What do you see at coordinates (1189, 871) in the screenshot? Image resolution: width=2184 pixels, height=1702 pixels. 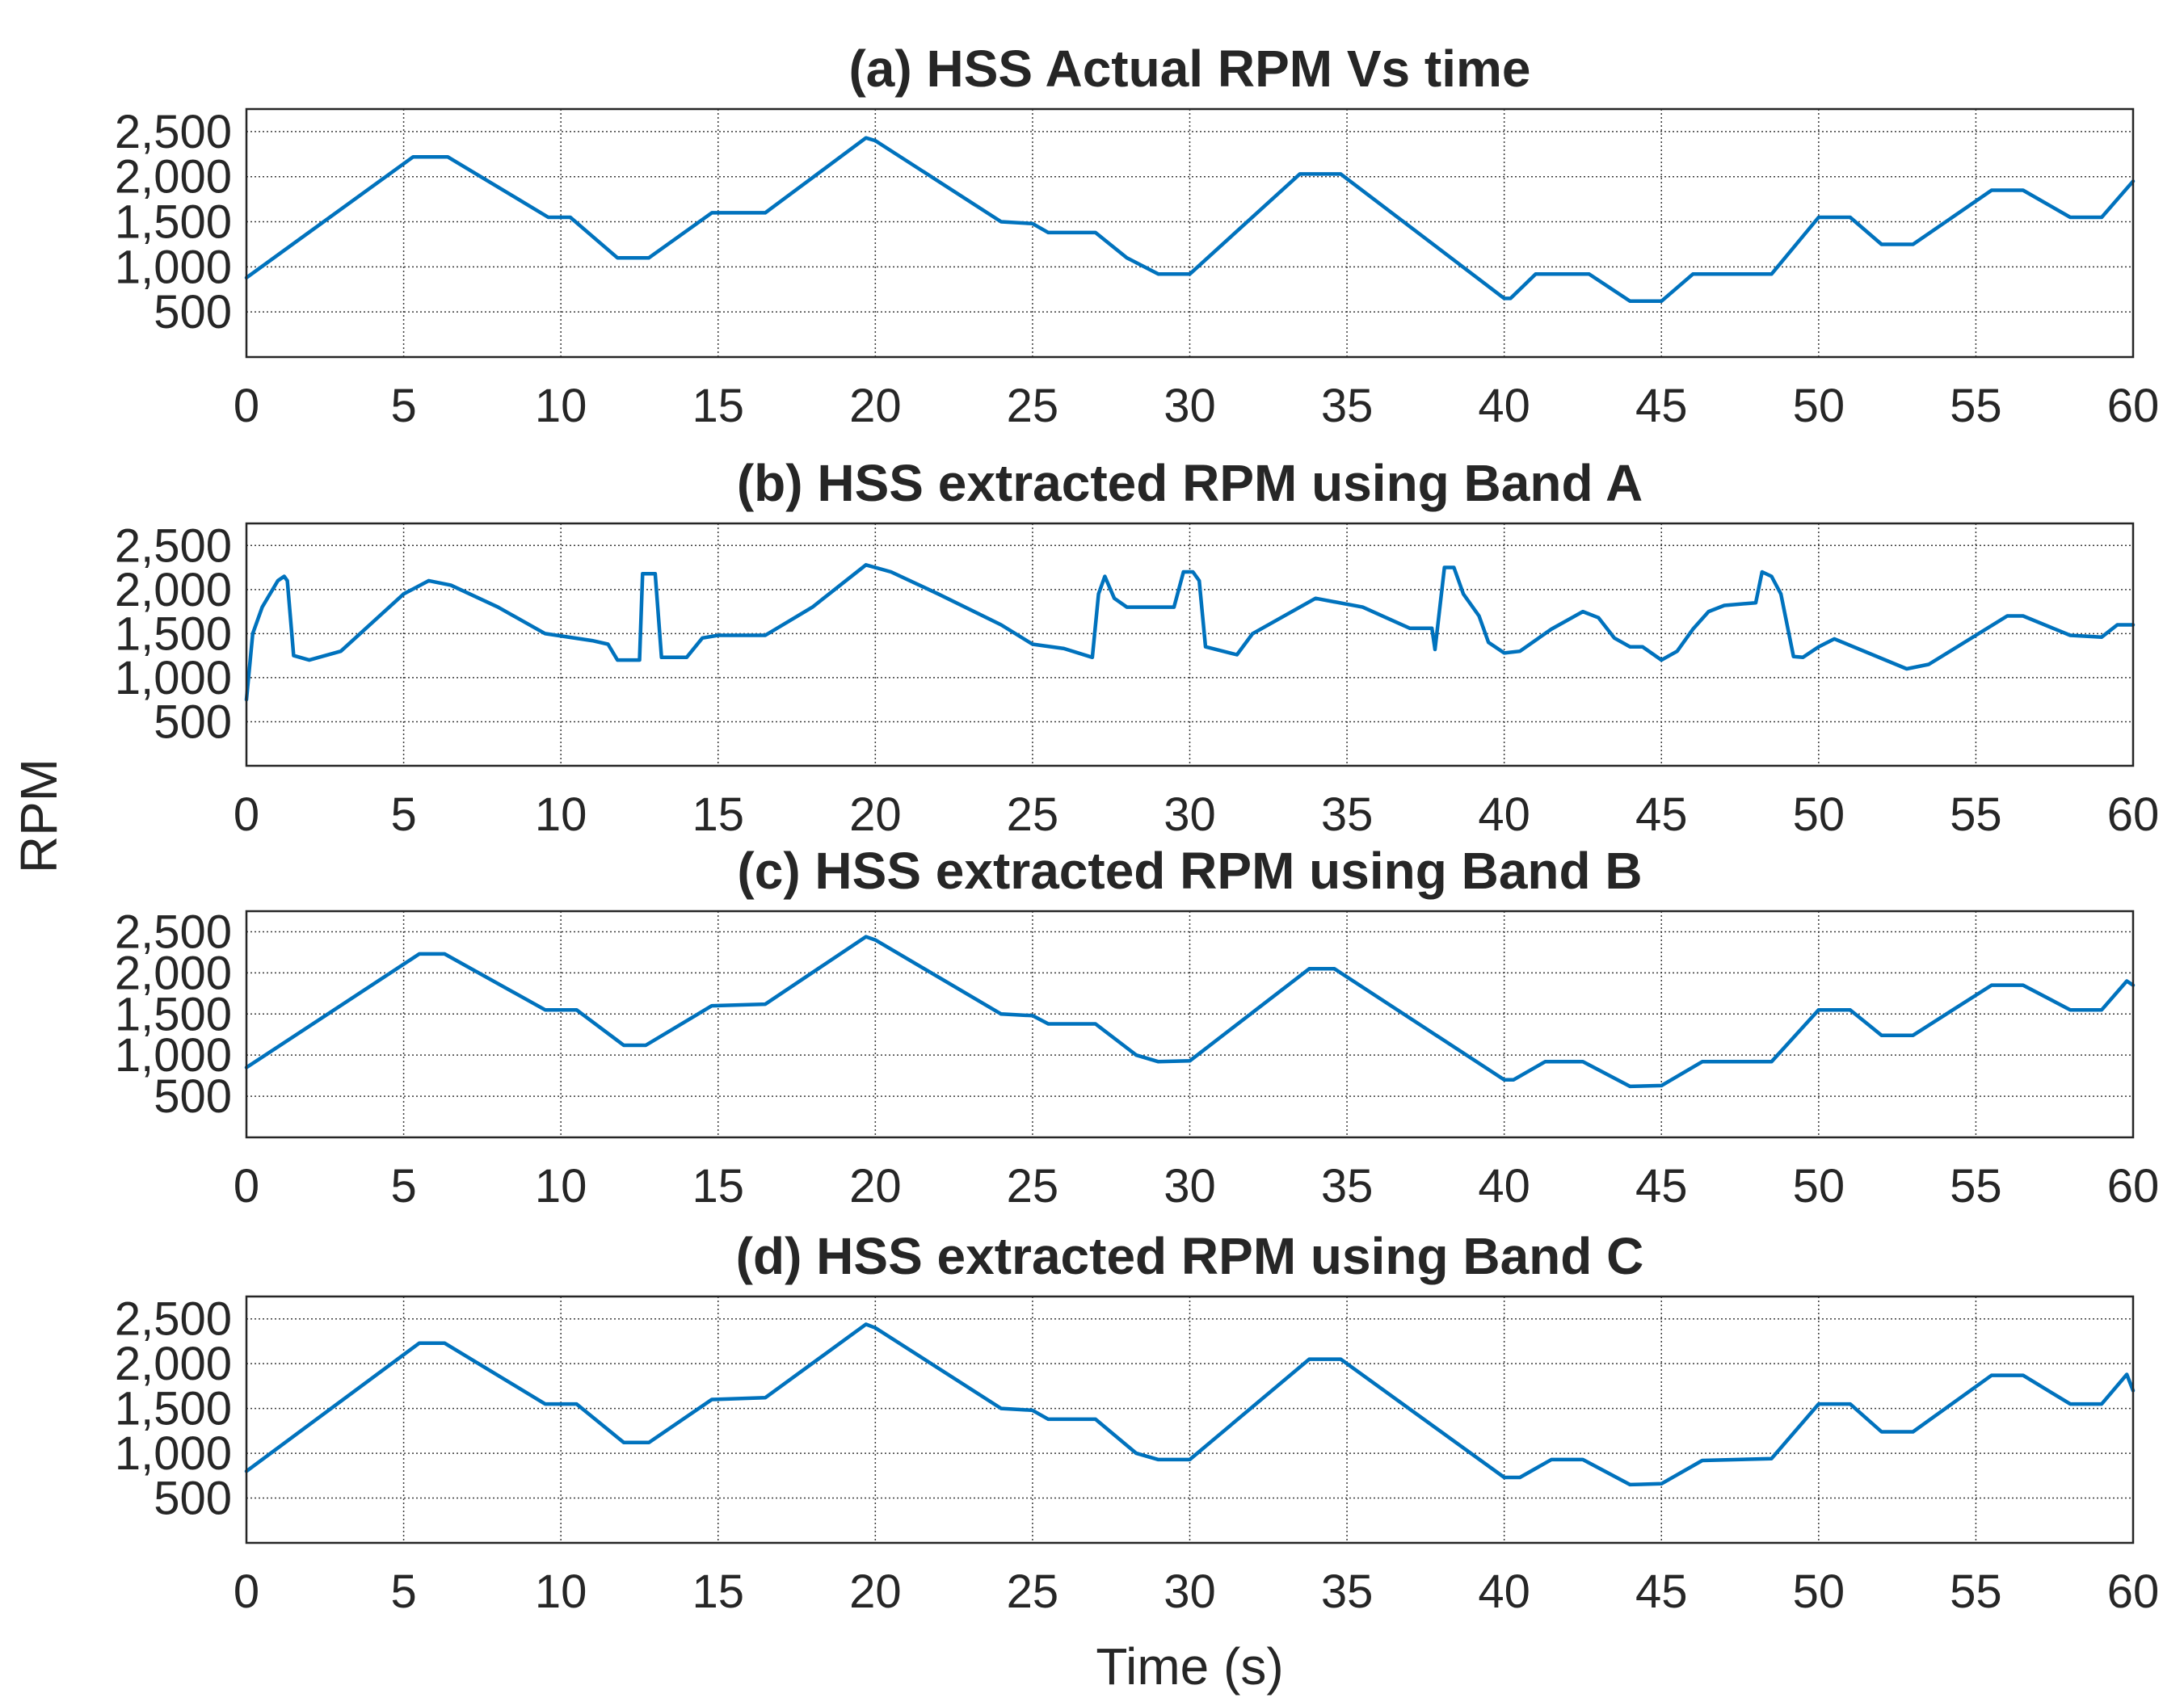 I see `panel-title: (c) HSS extracted RPM using Band B` at bounding box center [1189, 871].